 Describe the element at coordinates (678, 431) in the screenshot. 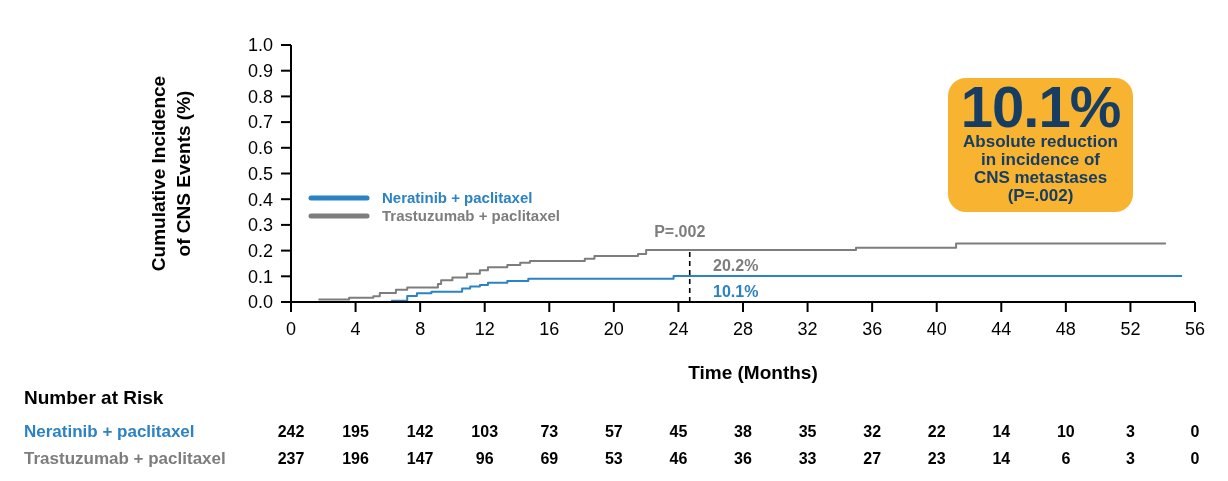

I see `text: 45` at that location.